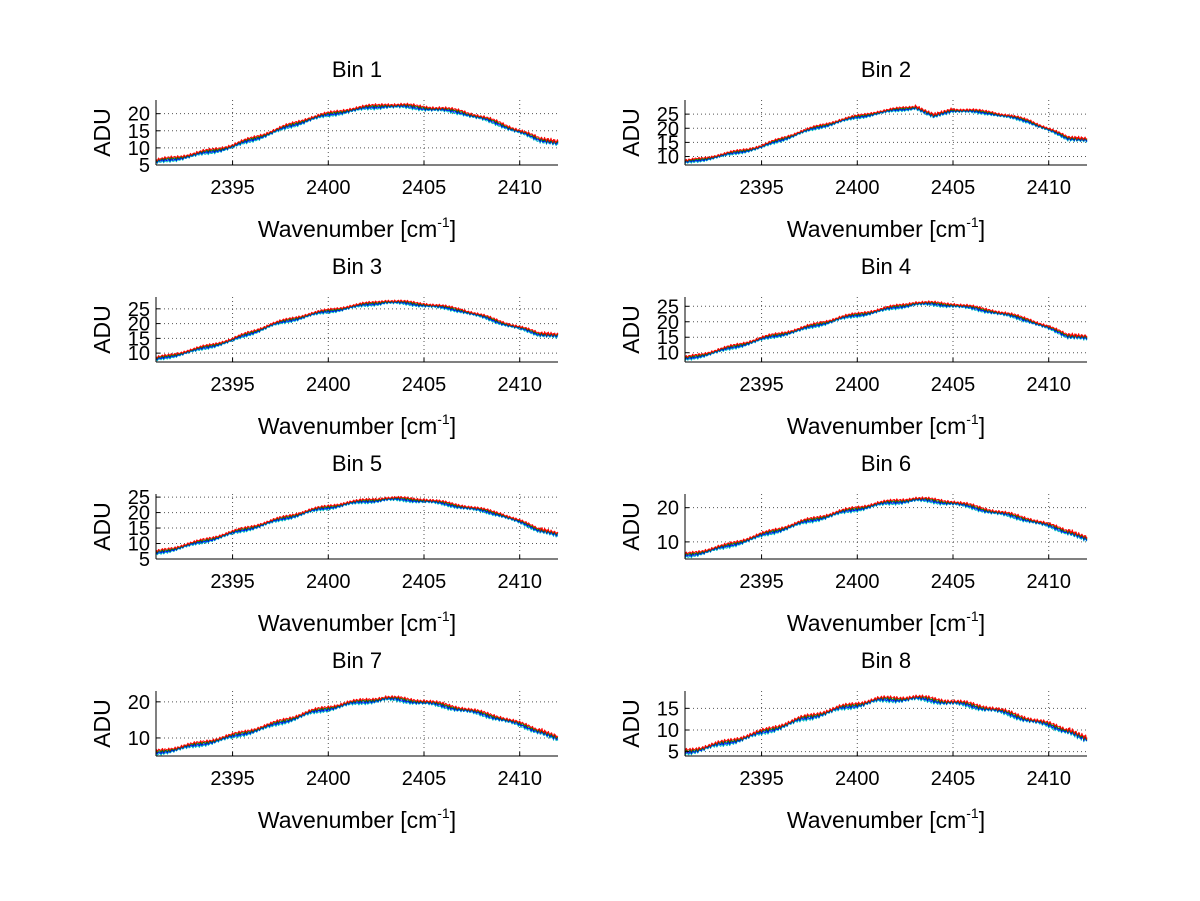 This screenshot has height=901, width=1200. Describe the element at coordinates (886, 463) in the screenshot. I see `subplot-title: Bin 6` at that location.